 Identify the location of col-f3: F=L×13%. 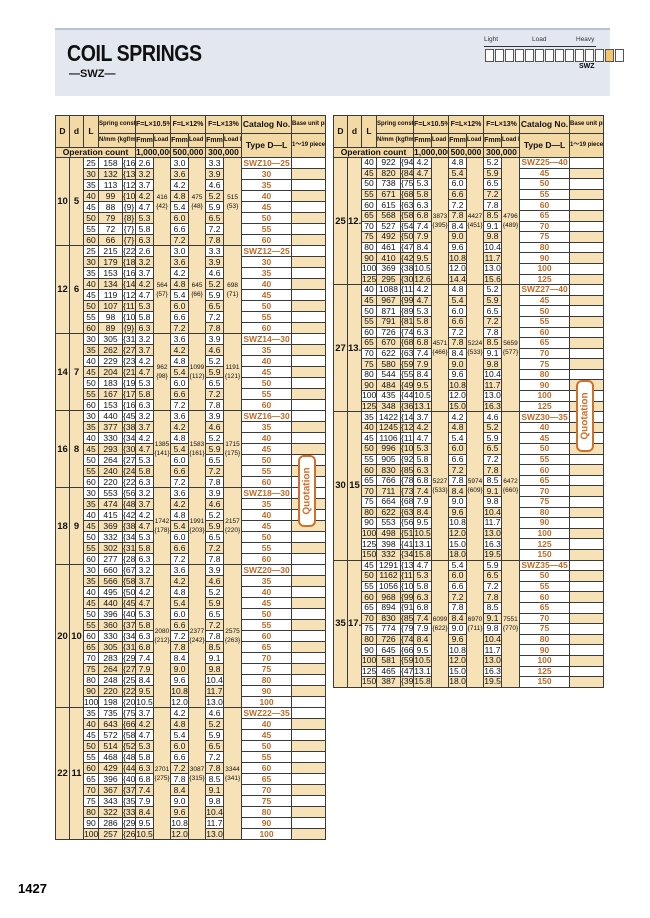
(224, 124).